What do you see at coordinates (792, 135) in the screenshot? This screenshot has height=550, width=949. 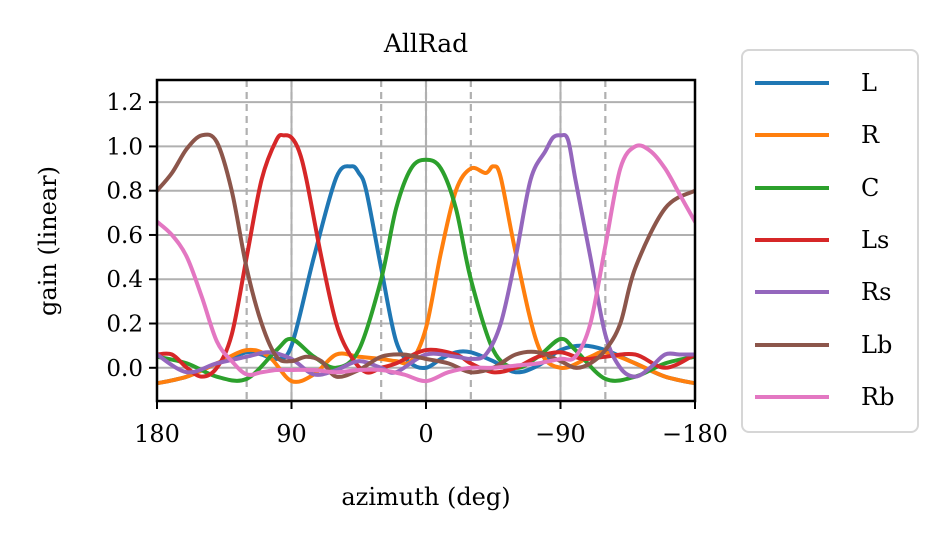 I see `legend-swatch-R` at bounding box center [792, 135].